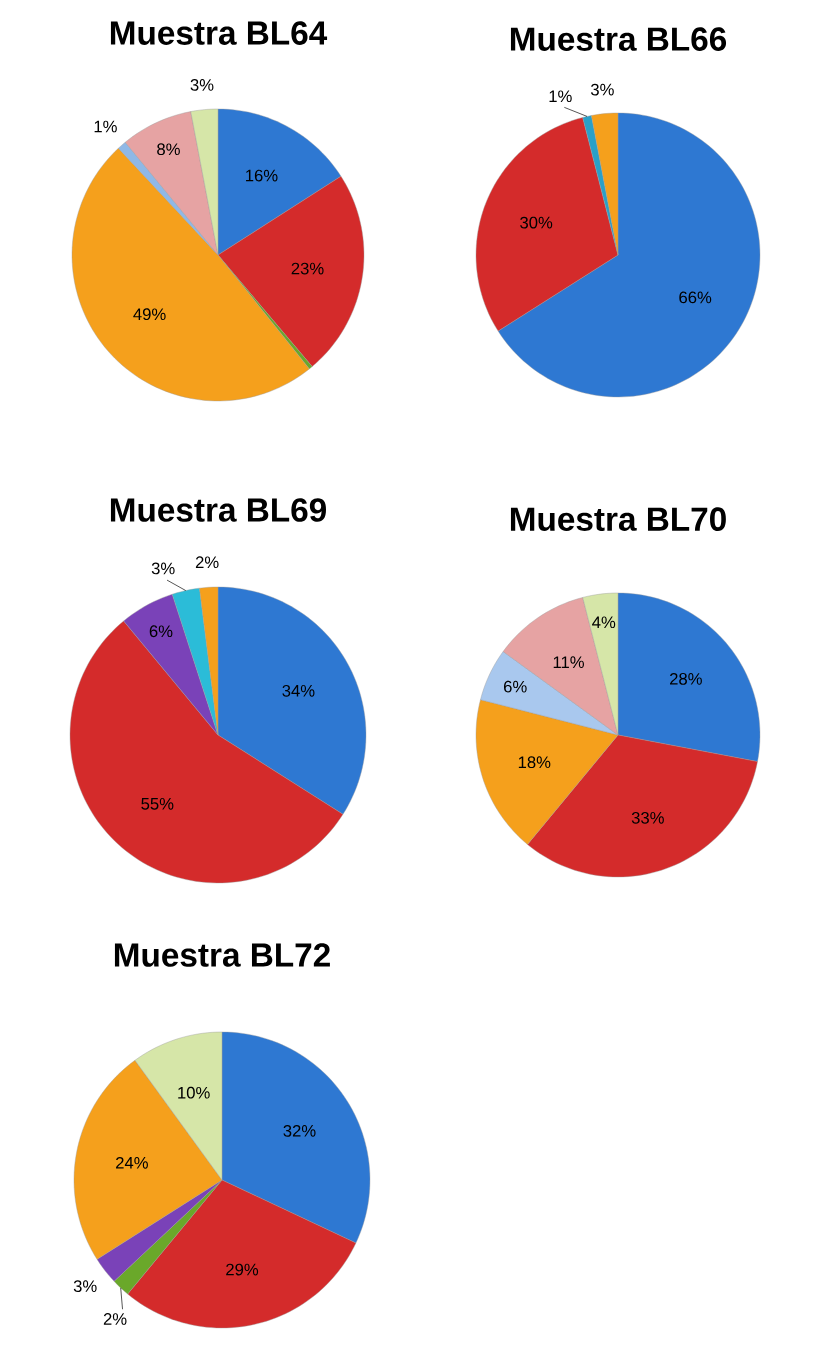  Describe the element at coordinates (618, 519) in the screenshot. I see `chart-title: Muestra BL70` at that location.